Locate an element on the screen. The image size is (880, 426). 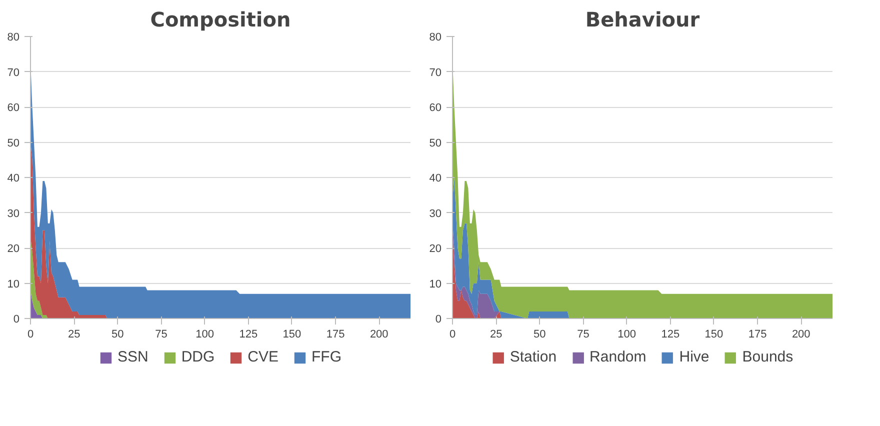
legend-label: Bounds is located at coordinates (768, 357).